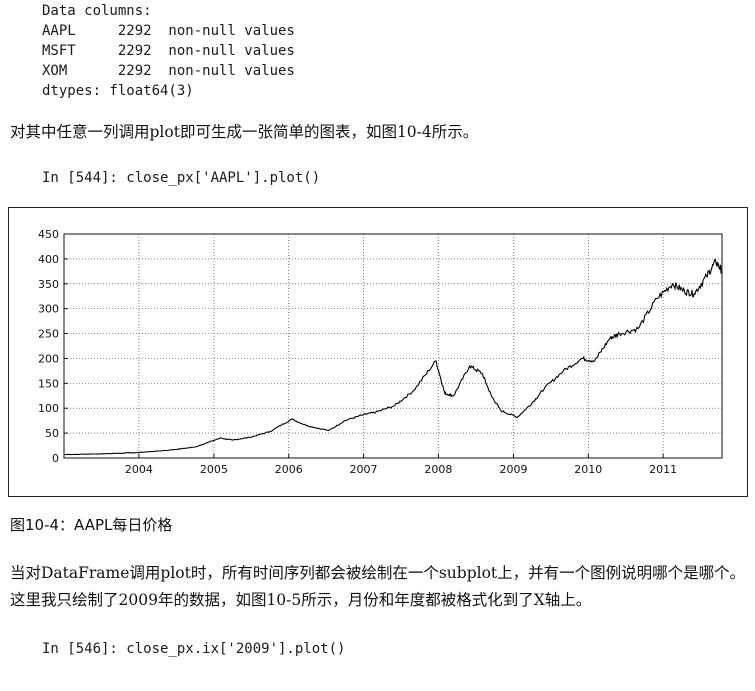 Image resolution: width=755 pixels, height=691 pixels. Describe the element at coordinates (48, 309) in the screenshot. I see `y-tick-label: 300` at that location.